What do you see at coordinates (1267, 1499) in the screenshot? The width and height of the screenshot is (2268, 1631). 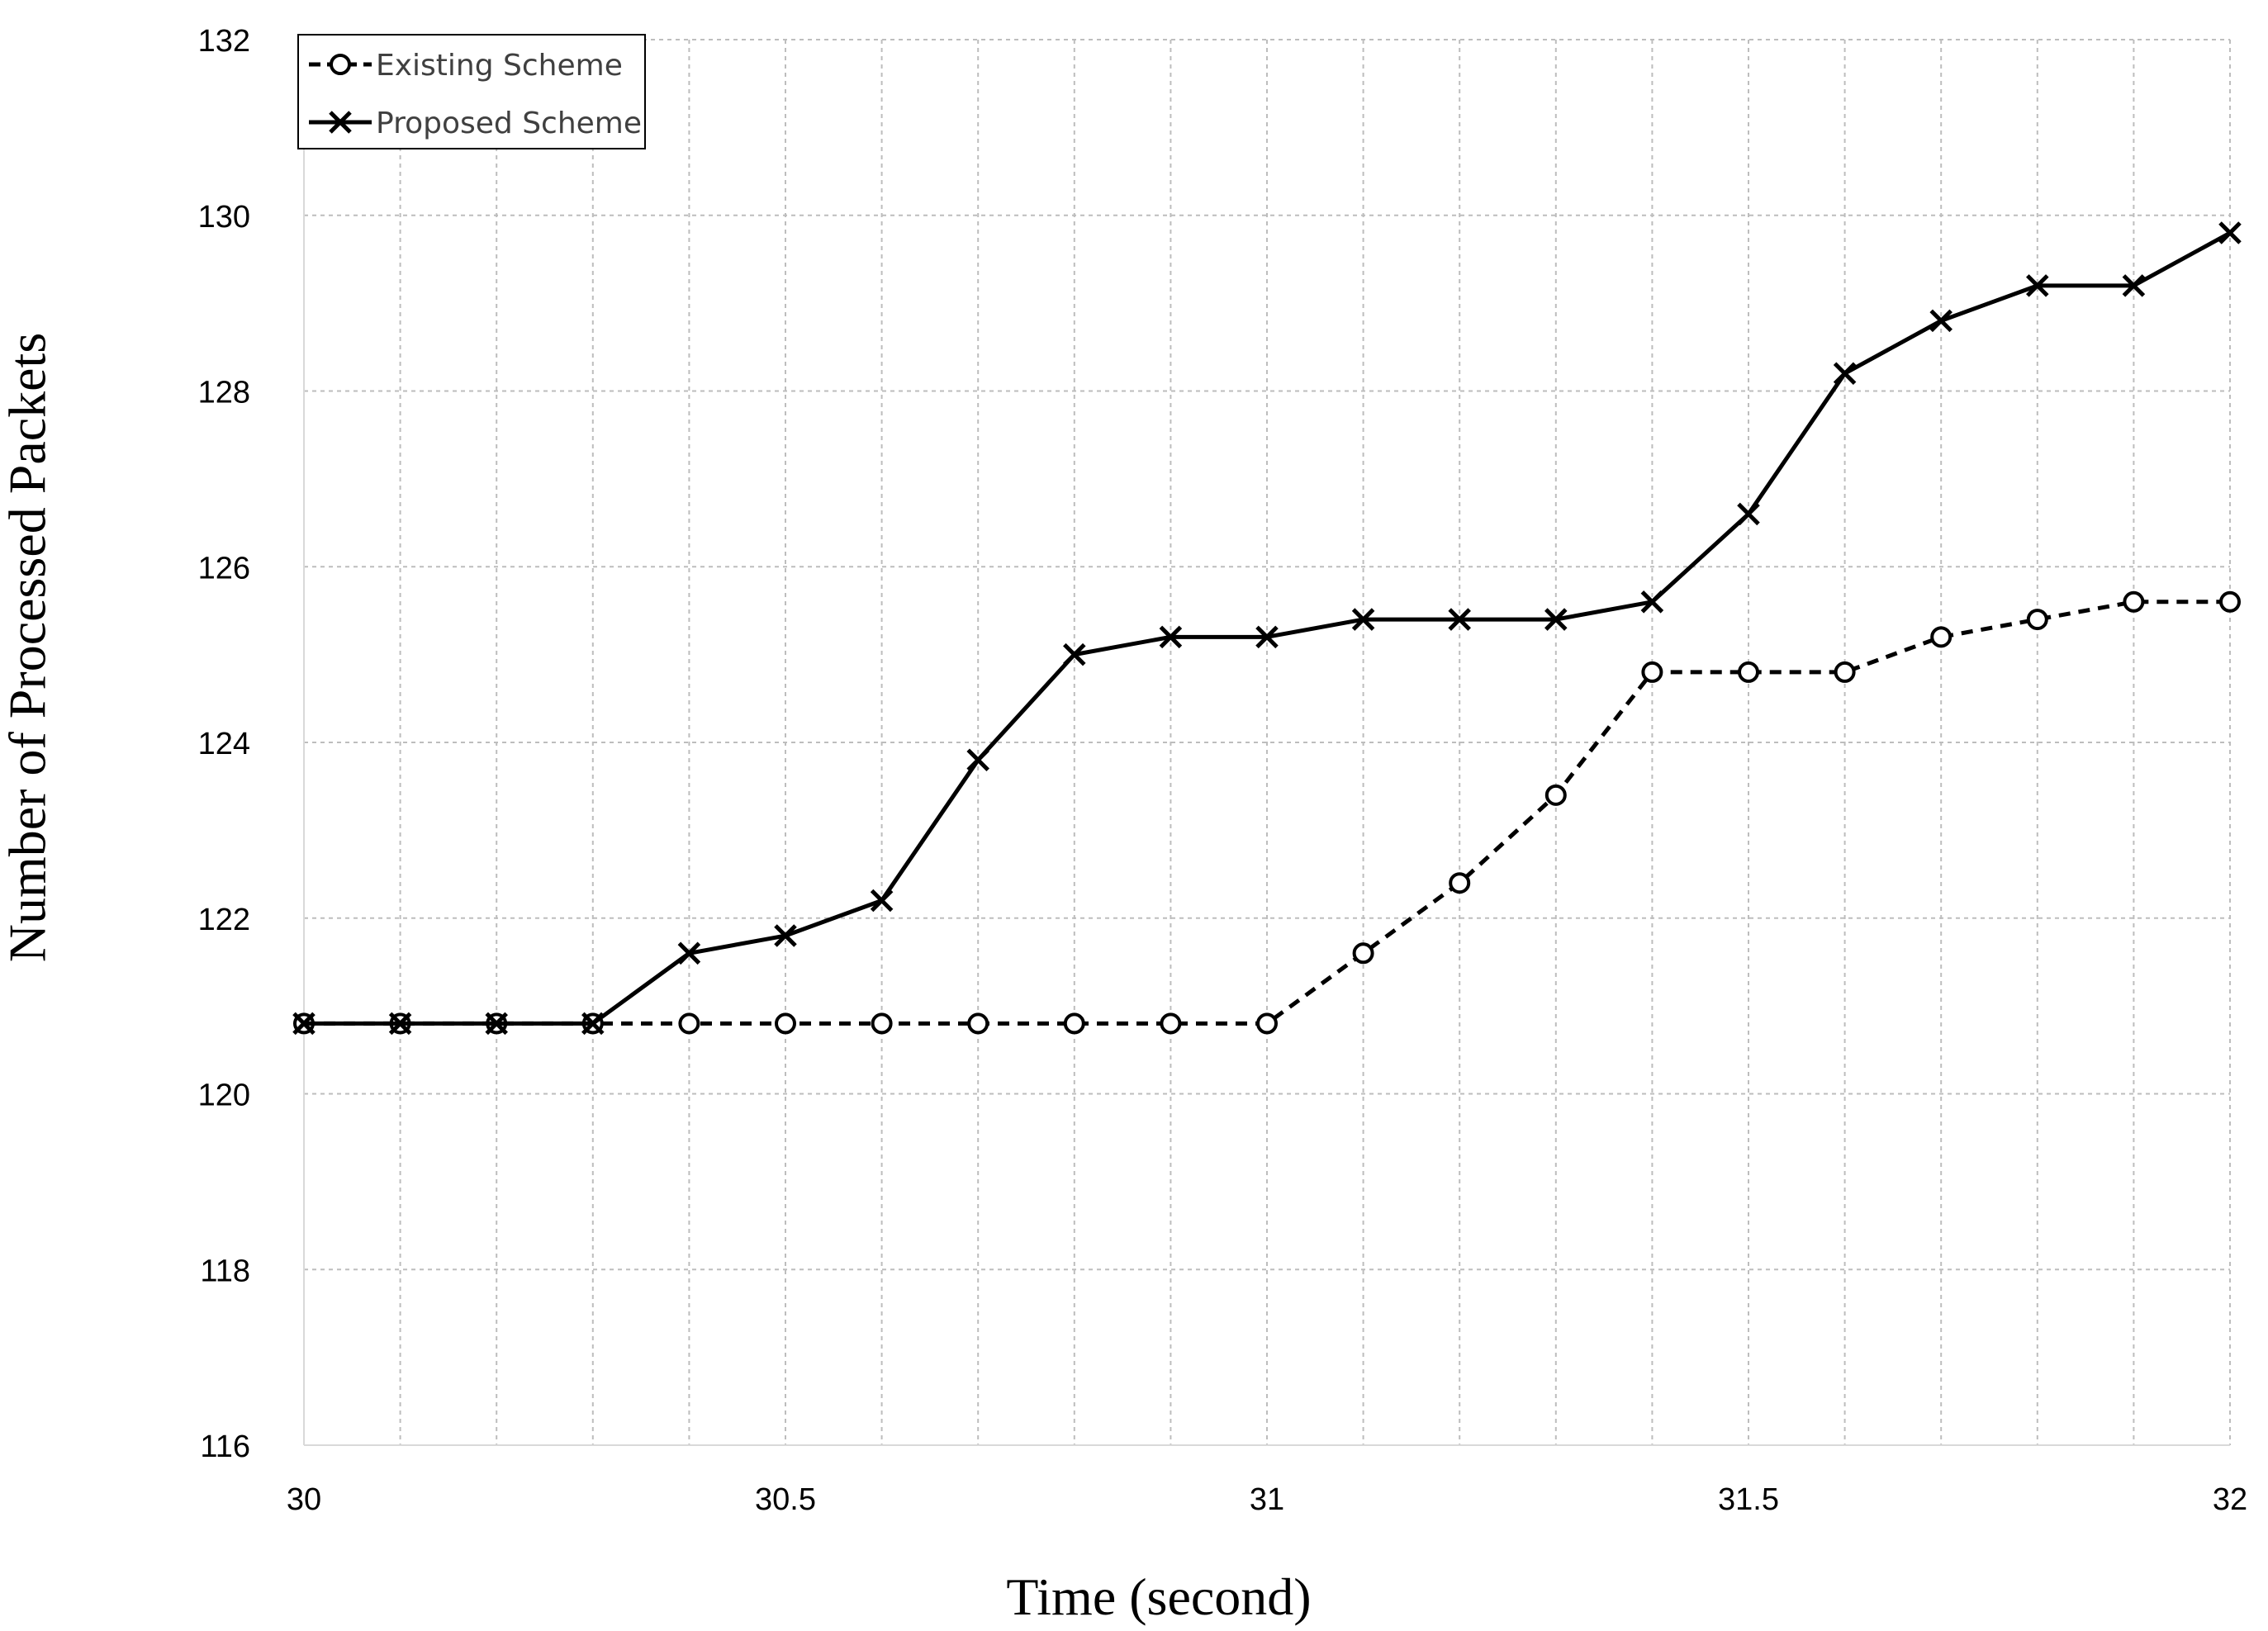 I see `x-tick-label: 31` at bounding box center [1267, 1499].